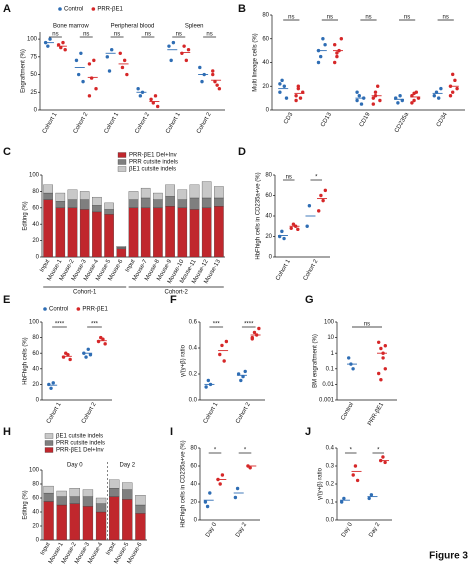 The width and height of the screenshot is (474, 568). I want to click on sig-label: ns, so click(407, 18).